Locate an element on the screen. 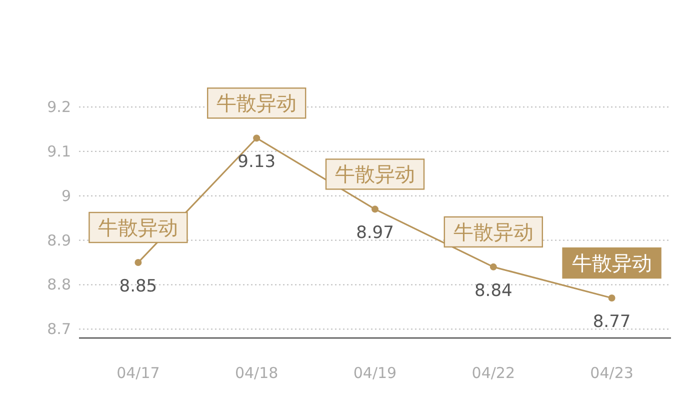 The image size is (700, 400). y-tick-label: 8.7 is located at coordinates (59, 329).